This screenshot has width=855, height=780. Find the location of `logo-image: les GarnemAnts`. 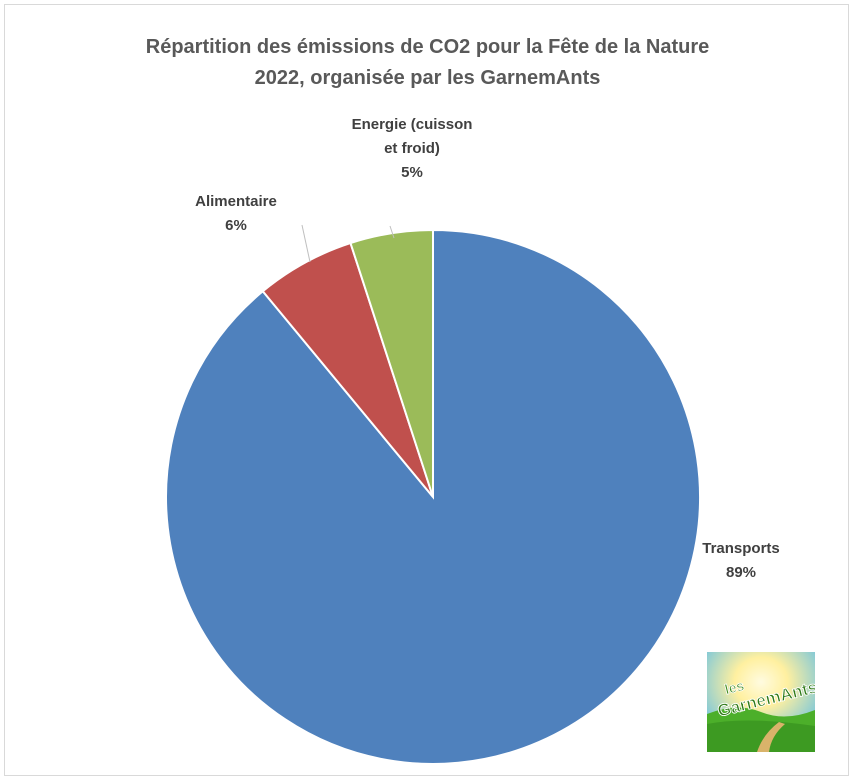

logo-image: les GarnemAnts is located at coordinates (761, 702).